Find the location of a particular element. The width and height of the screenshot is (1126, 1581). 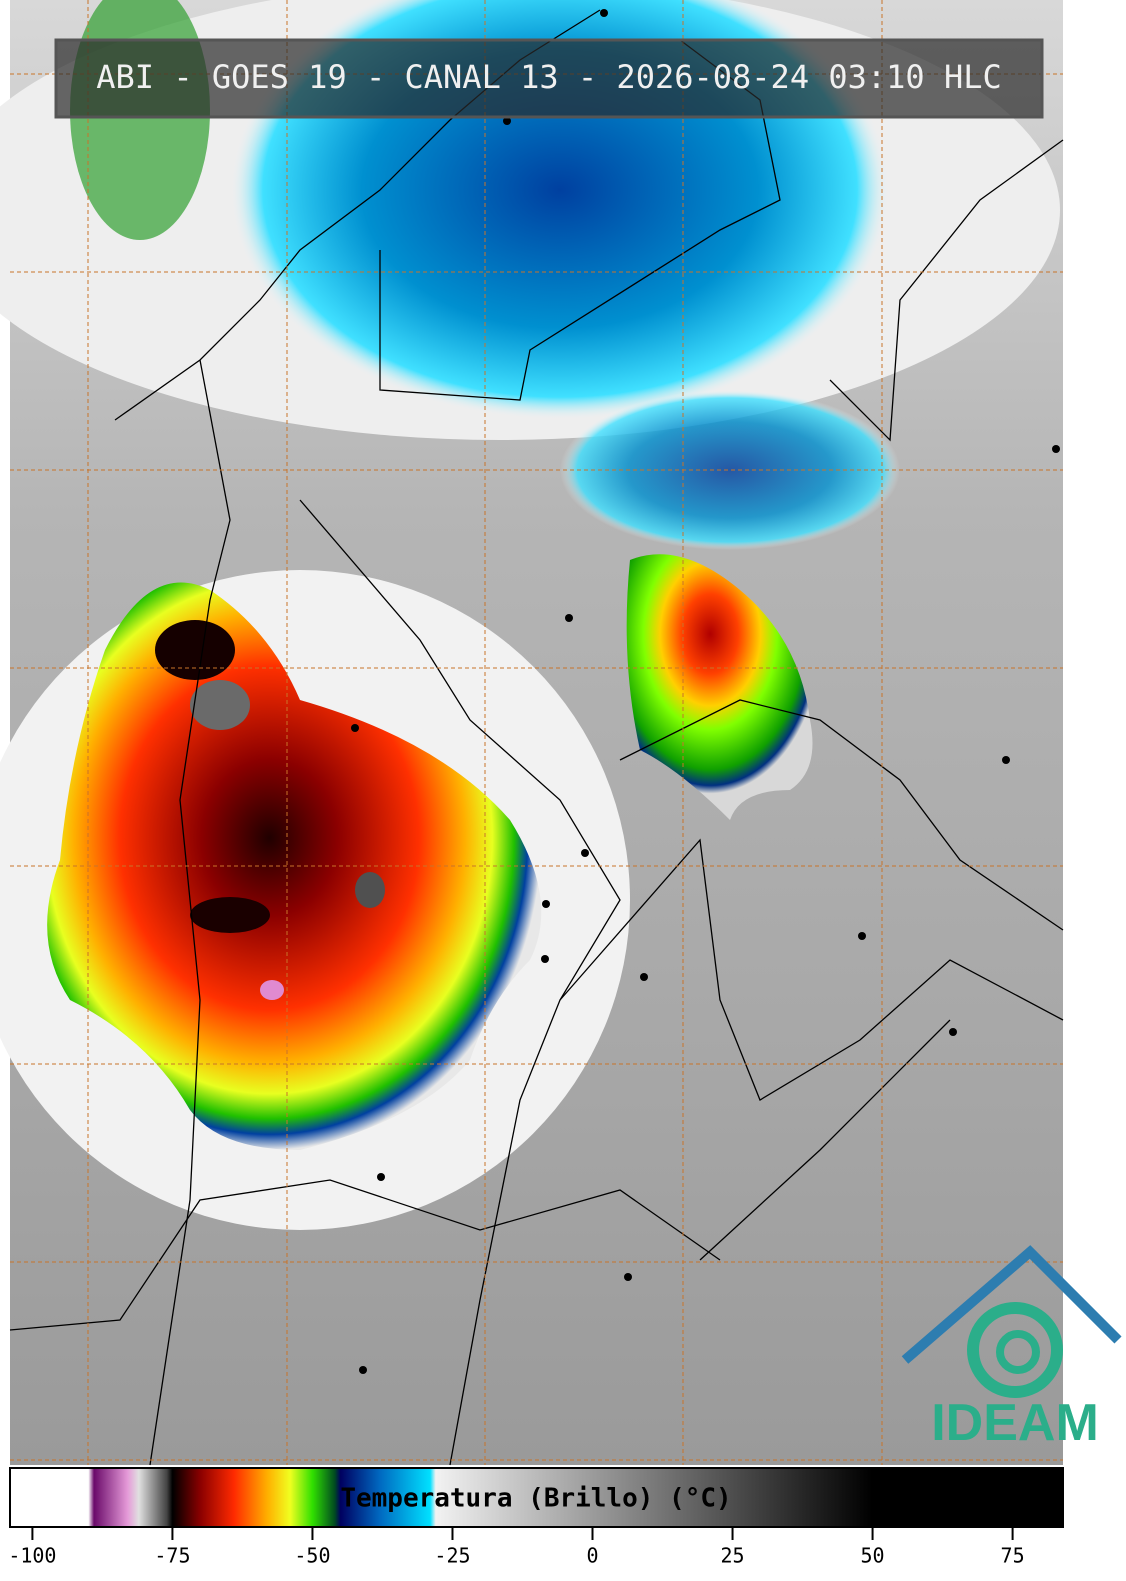

title-banner is located at coordinates (549, 78).